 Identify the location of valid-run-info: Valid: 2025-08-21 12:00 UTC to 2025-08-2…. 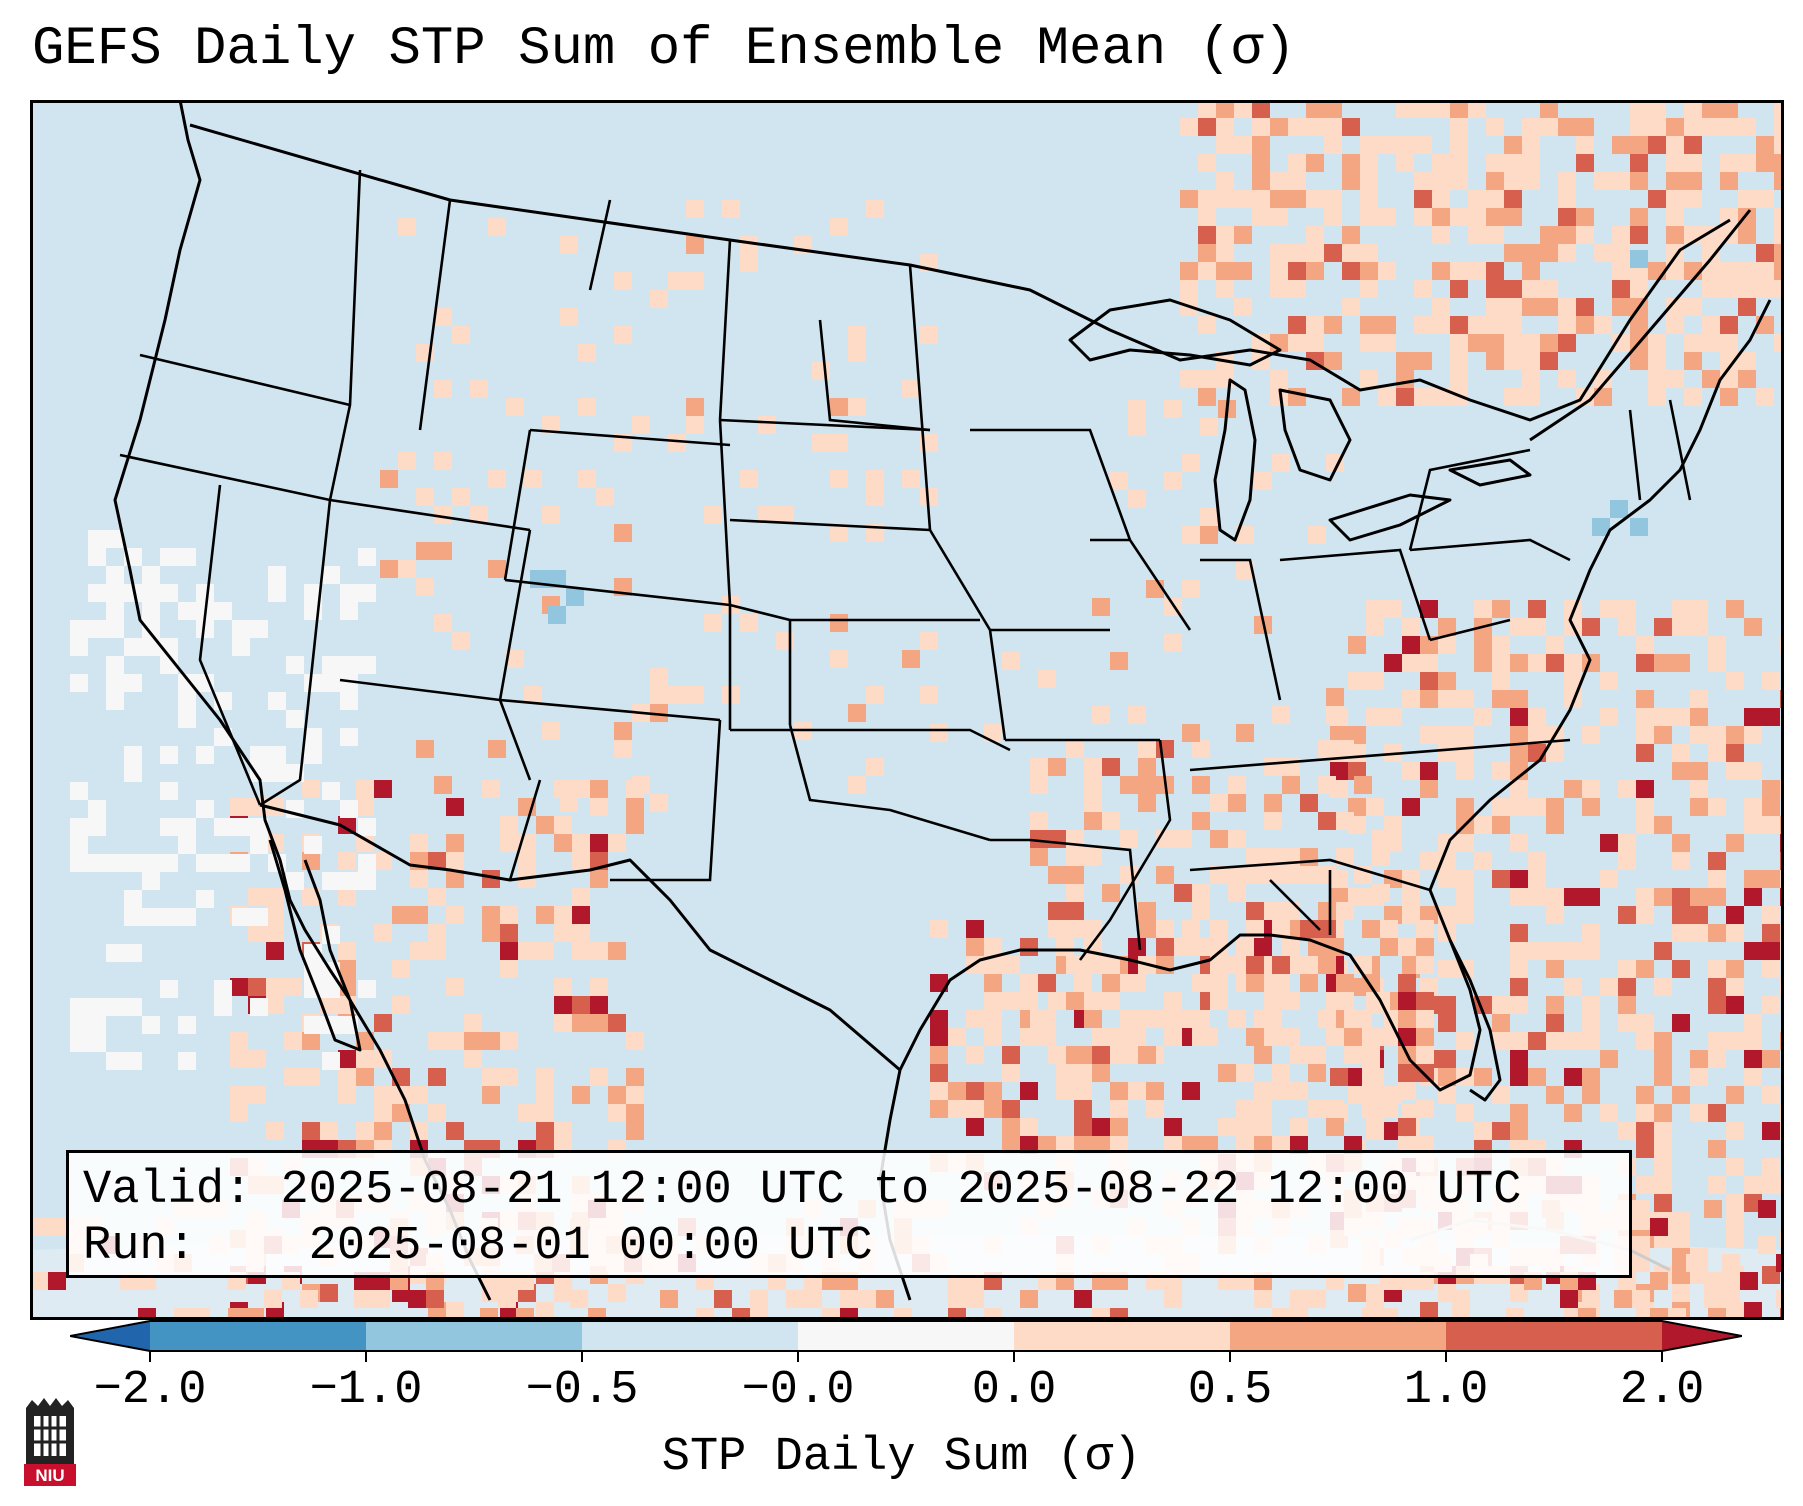
(849, 1214).